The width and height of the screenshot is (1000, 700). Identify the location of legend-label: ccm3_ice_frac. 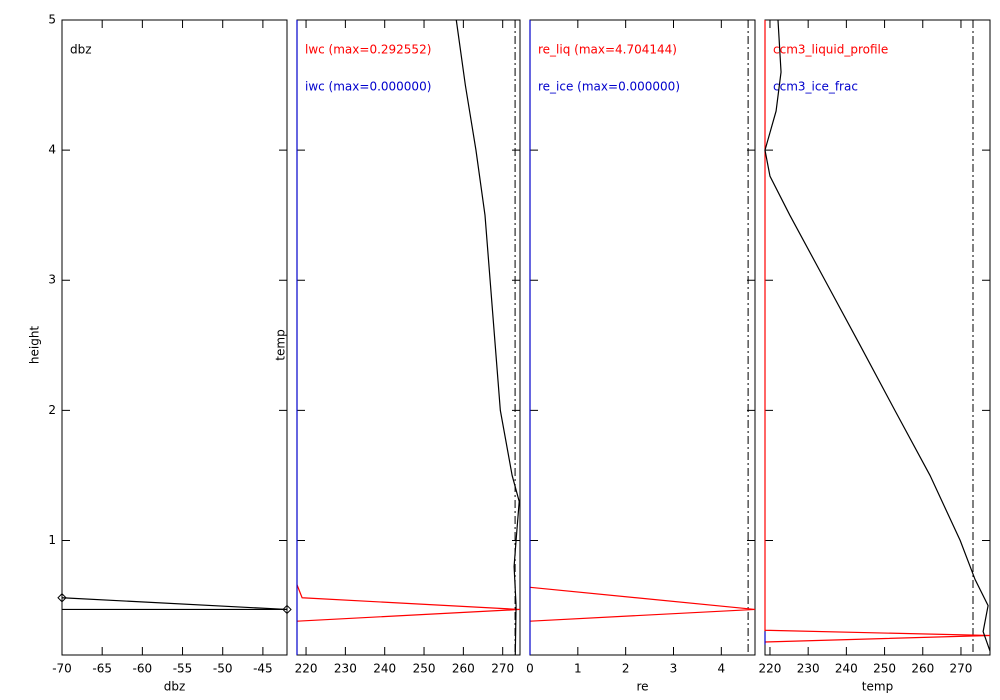
(815, 87).